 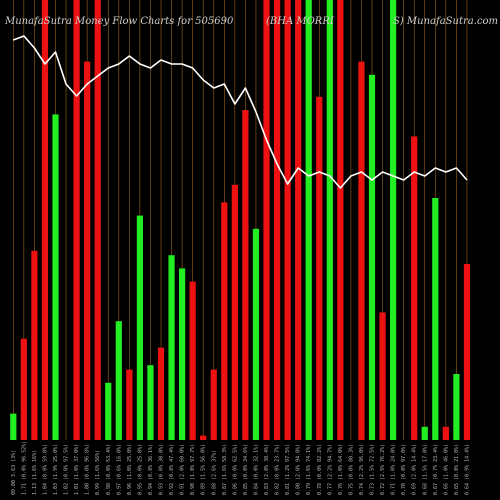 I want to click on x-tick-label: 0.65 (0.0% 21.0%), so click(x=457, y=469).